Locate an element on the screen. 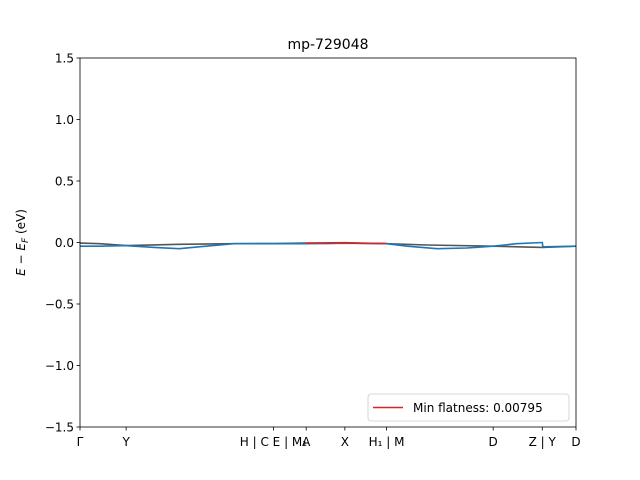 The image size is (640, 480). series-layer is located at coordinates (328, 245).